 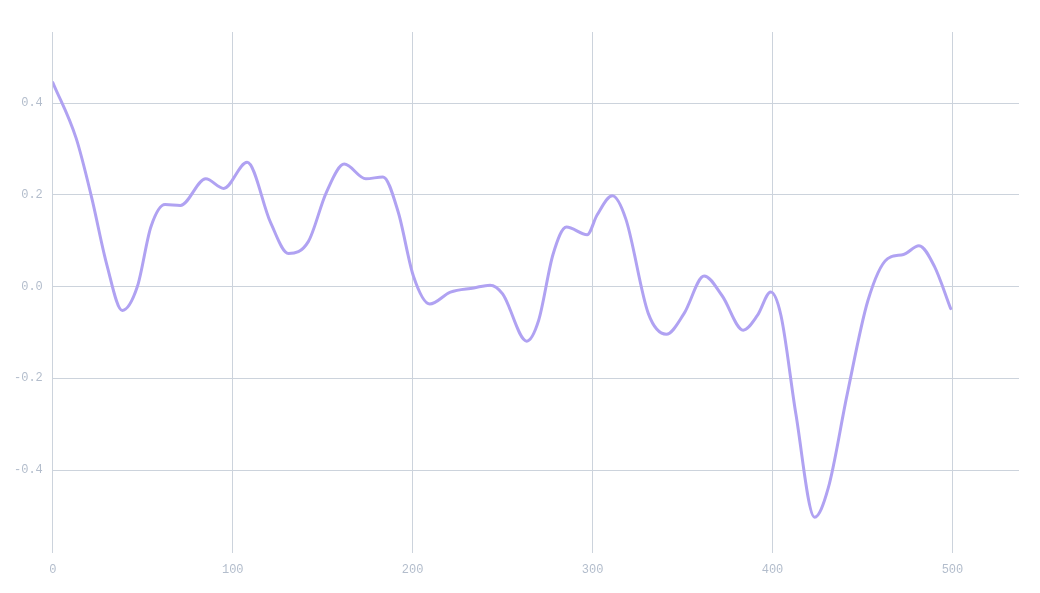 I want to click on x-tick-label: 300, so click(x=592, y=569).